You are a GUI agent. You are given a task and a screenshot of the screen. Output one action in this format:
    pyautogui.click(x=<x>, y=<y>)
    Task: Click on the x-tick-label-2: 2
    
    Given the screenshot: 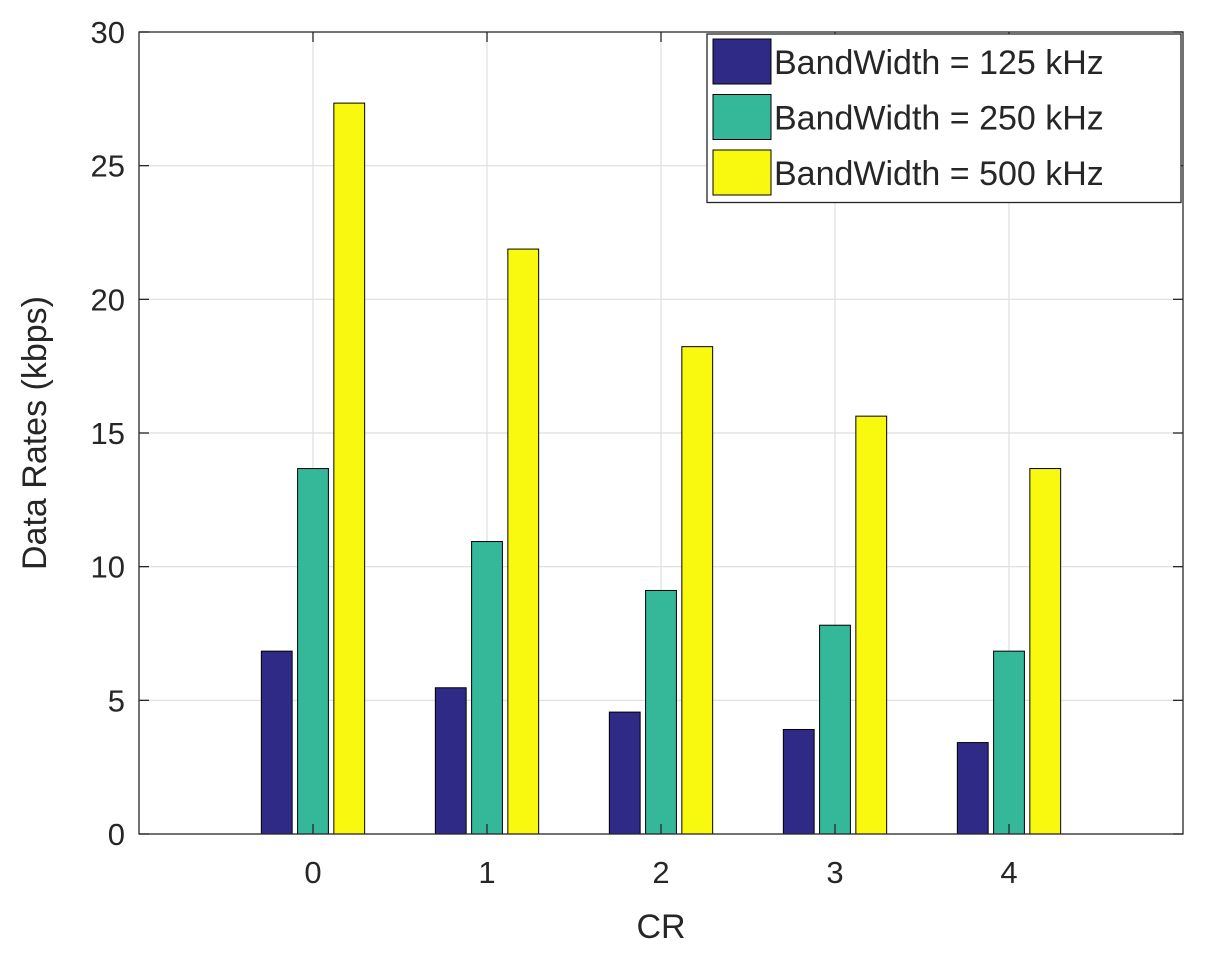 What is the action you would take?
    pyautogui.click(x=660, y=872)
    